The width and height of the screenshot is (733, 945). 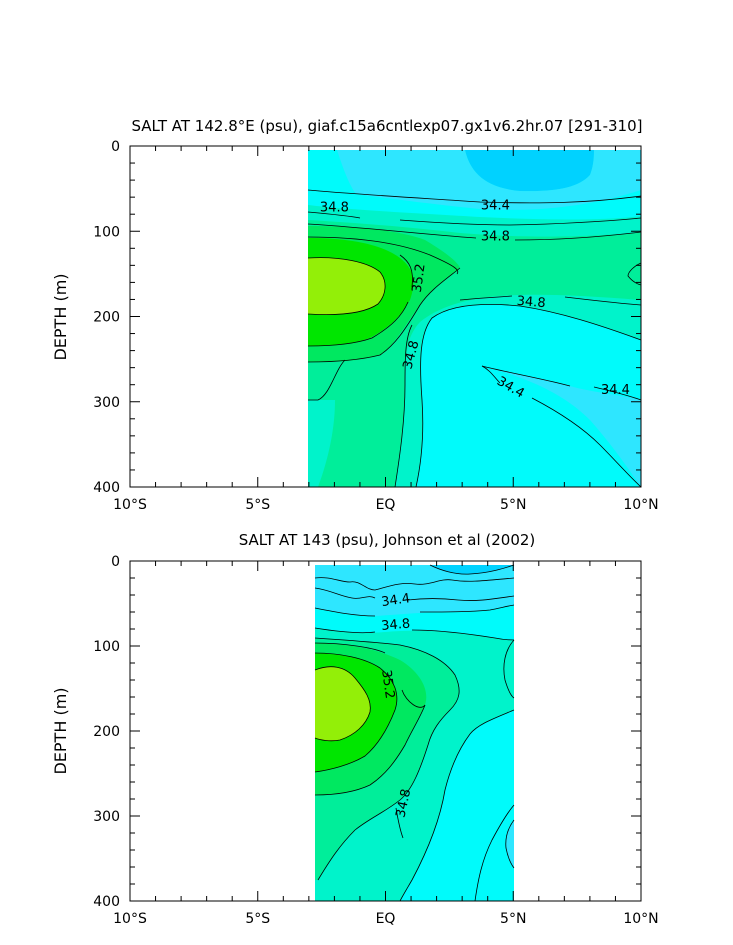 I want to click on panel-1-y-axis-label: DEPTH (m), so click(x=60, y=316).